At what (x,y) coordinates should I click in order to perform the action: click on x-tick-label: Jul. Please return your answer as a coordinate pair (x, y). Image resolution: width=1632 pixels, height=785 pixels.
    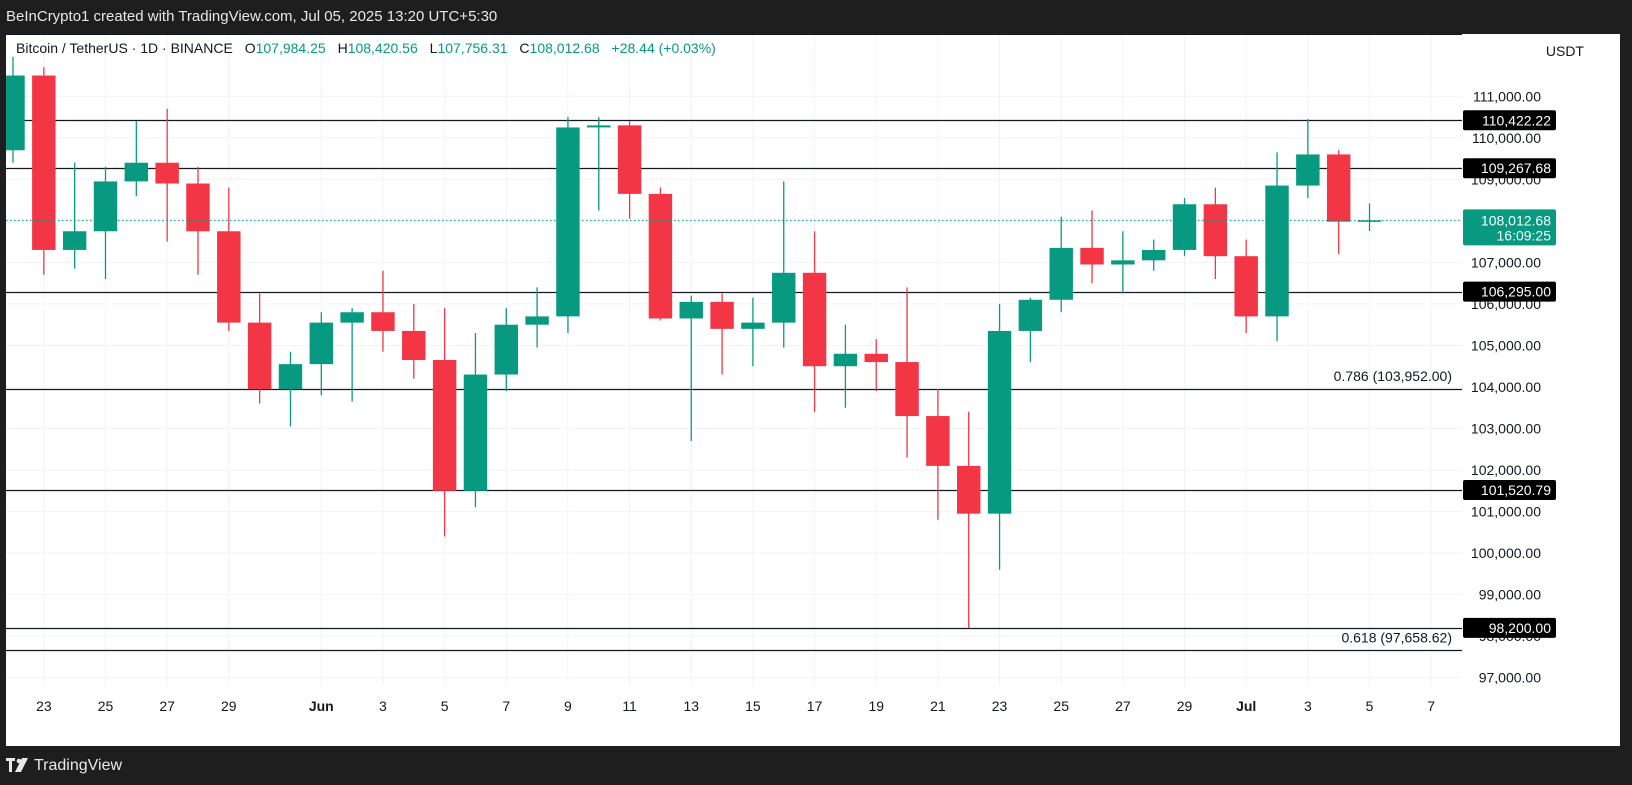
    Looking at the image, I should click on (1246, 706).